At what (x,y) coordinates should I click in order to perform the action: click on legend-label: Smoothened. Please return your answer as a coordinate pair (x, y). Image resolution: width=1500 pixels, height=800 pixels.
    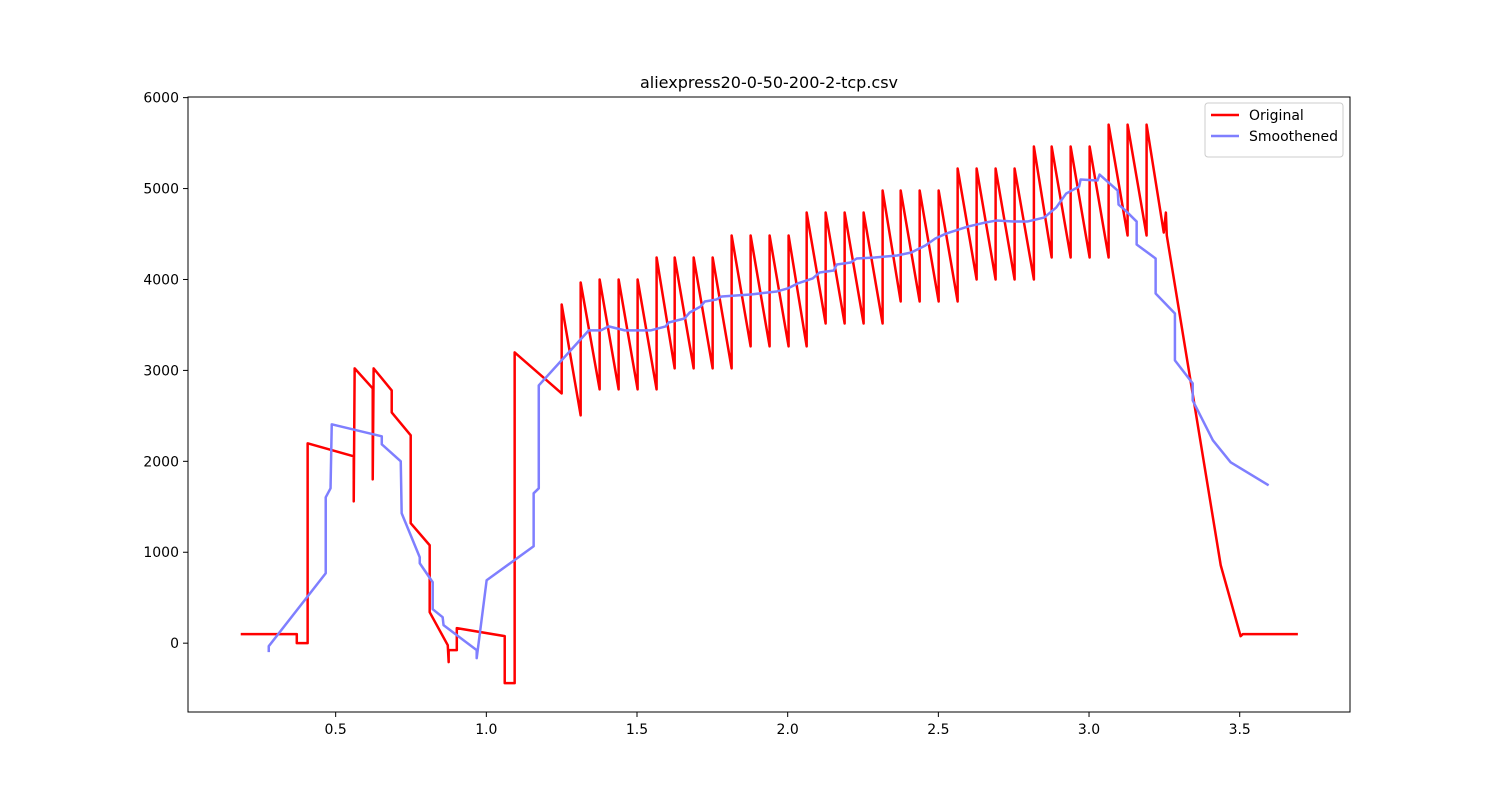
    Looking at the image, I should click on (1293, 137).